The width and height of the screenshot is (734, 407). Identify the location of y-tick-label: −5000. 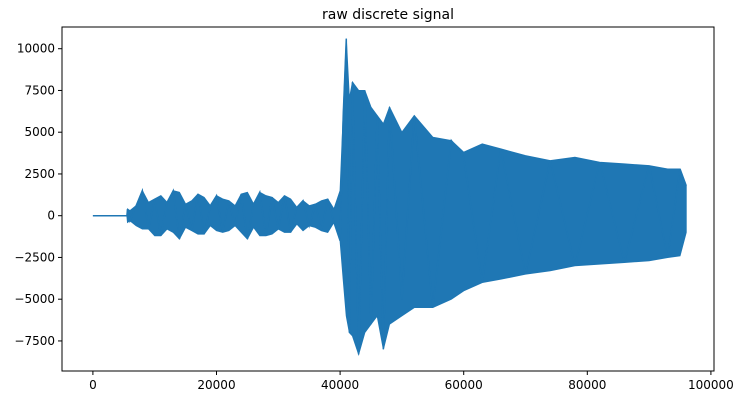
(34, 299).